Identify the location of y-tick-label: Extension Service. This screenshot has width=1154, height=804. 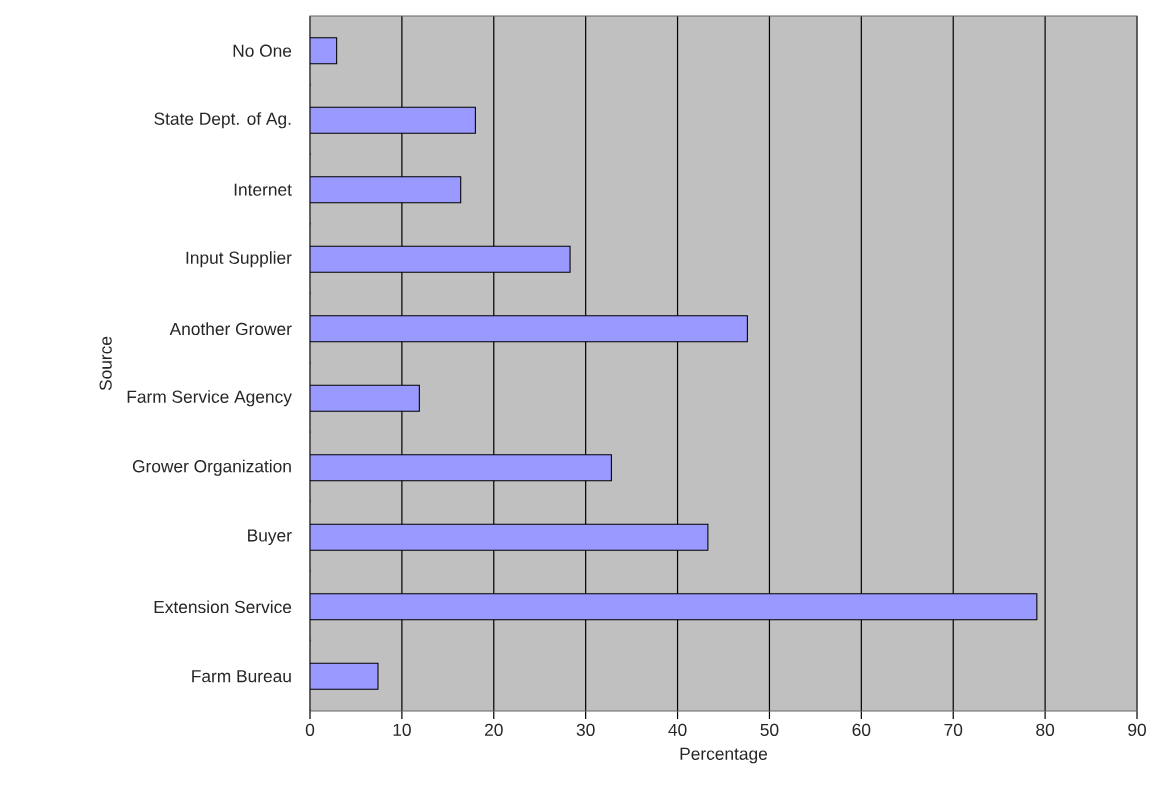
(223, 607).